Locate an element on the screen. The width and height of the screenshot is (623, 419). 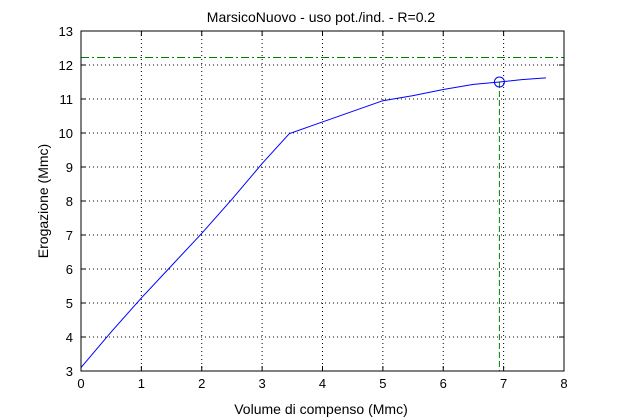
y-tick-label: 12 is located at coordinates (66, 65).